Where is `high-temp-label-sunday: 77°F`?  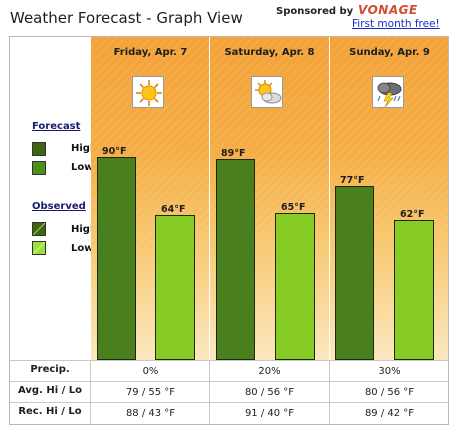 high-temp-label-sunday: 77°F is located at coordinates (352, 180).